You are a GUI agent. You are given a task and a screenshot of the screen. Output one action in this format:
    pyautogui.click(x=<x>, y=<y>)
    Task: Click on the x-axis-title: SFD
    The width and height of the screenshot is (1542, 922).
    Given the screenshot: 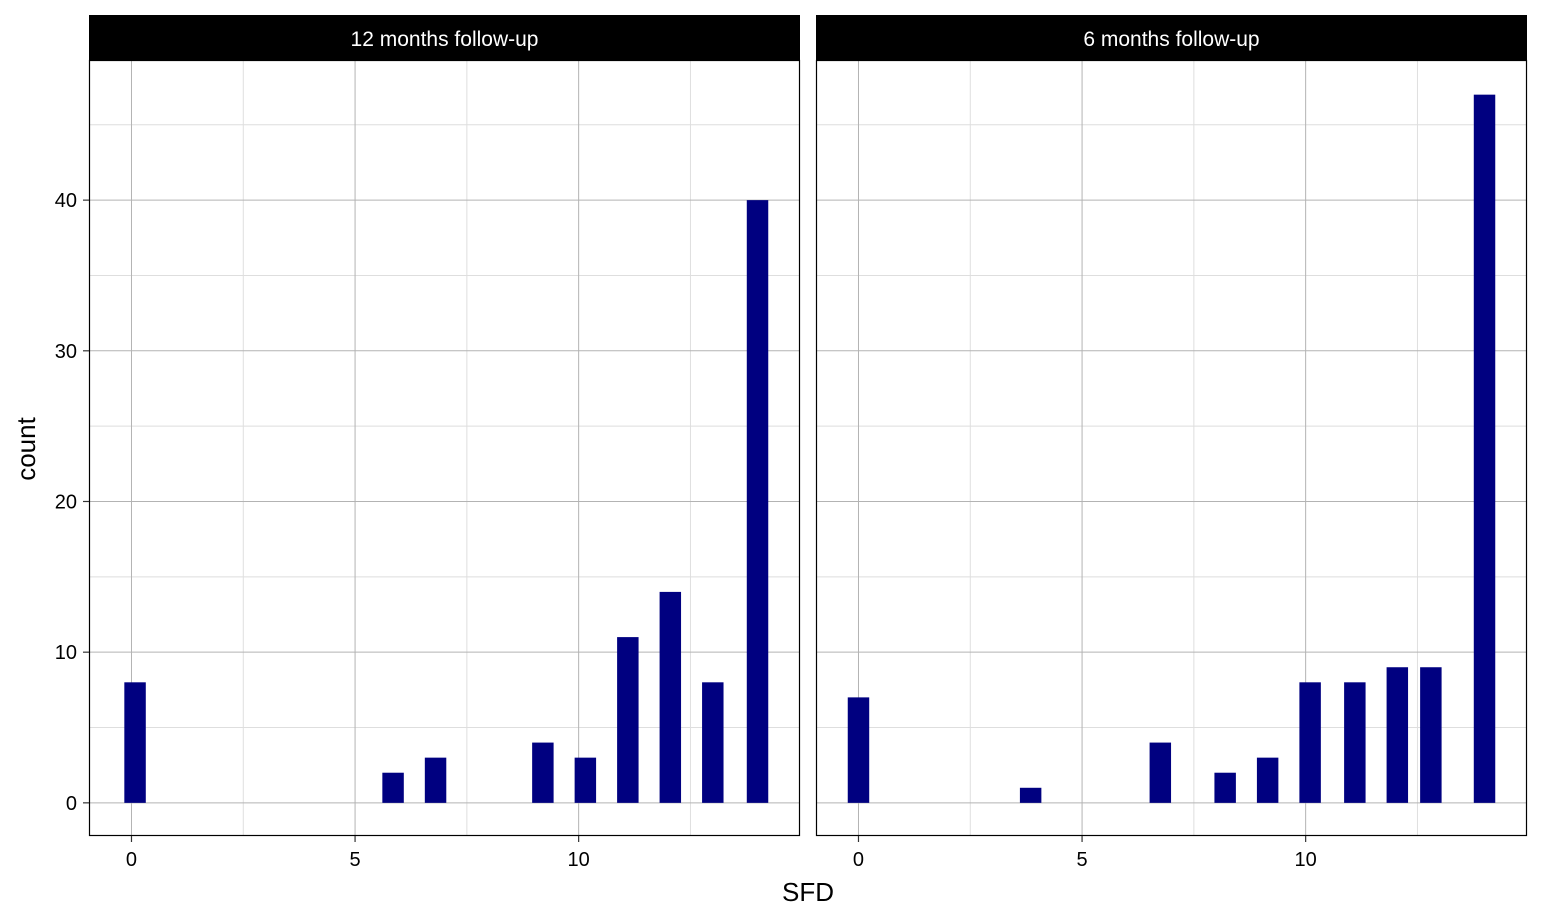 What is the action you would take?
    pyautogui.click(x=808, y=892)
    